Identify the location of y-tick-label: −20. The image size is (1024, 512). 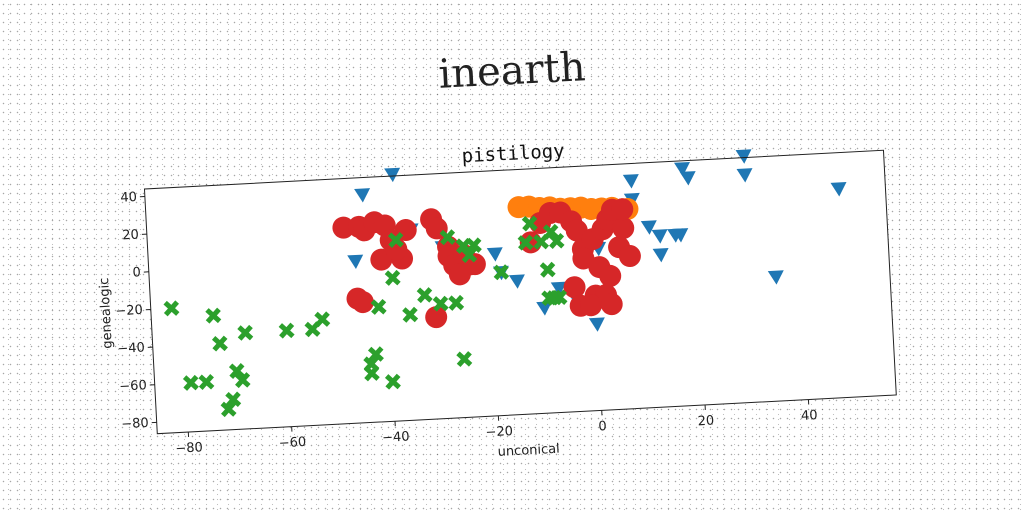
(129, 311).